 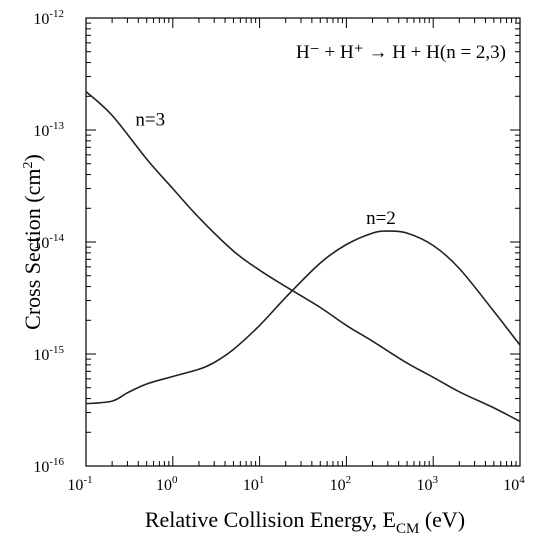 What do you see at coordinates (473, 52) in the screenshot?
I see `equation-right: (n = 2,3)` at bounding box center [473, 52].